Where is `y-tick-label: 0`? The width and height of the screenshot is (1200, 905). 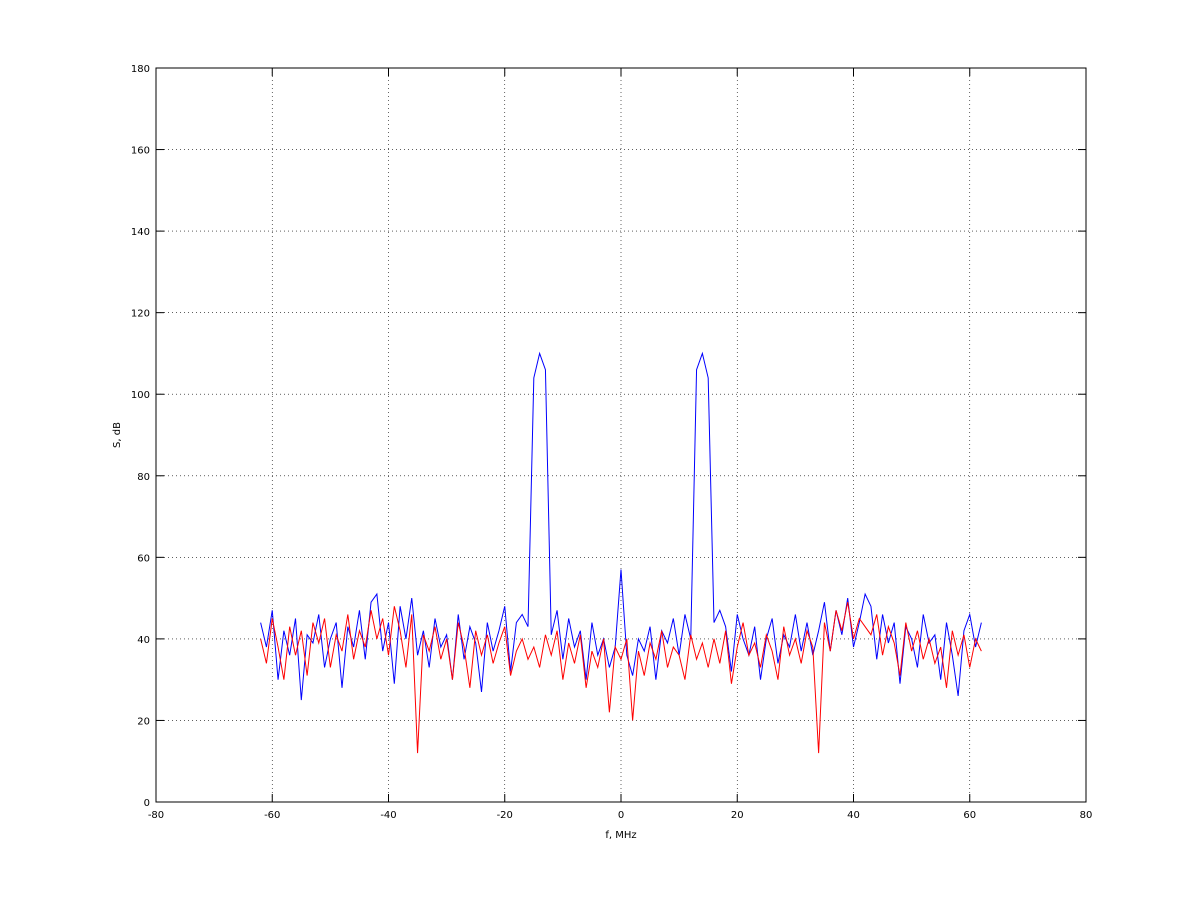
y-tick-label: 0 is located at coordinates (147, 803).